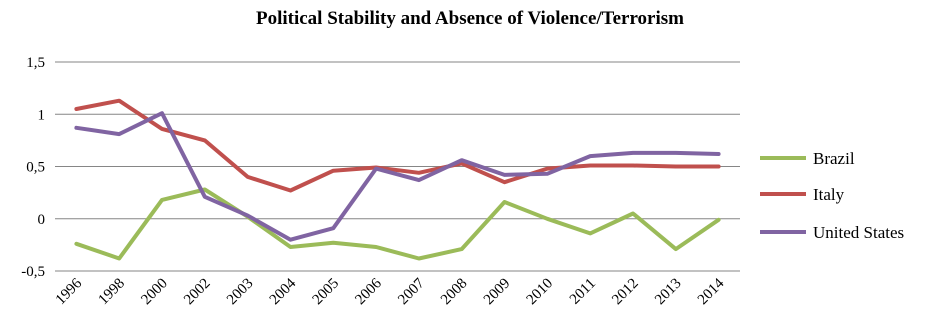 This screenshot has height=336, width=940. I want to click on legend: Brazil Italy United States, so click(832, 195).